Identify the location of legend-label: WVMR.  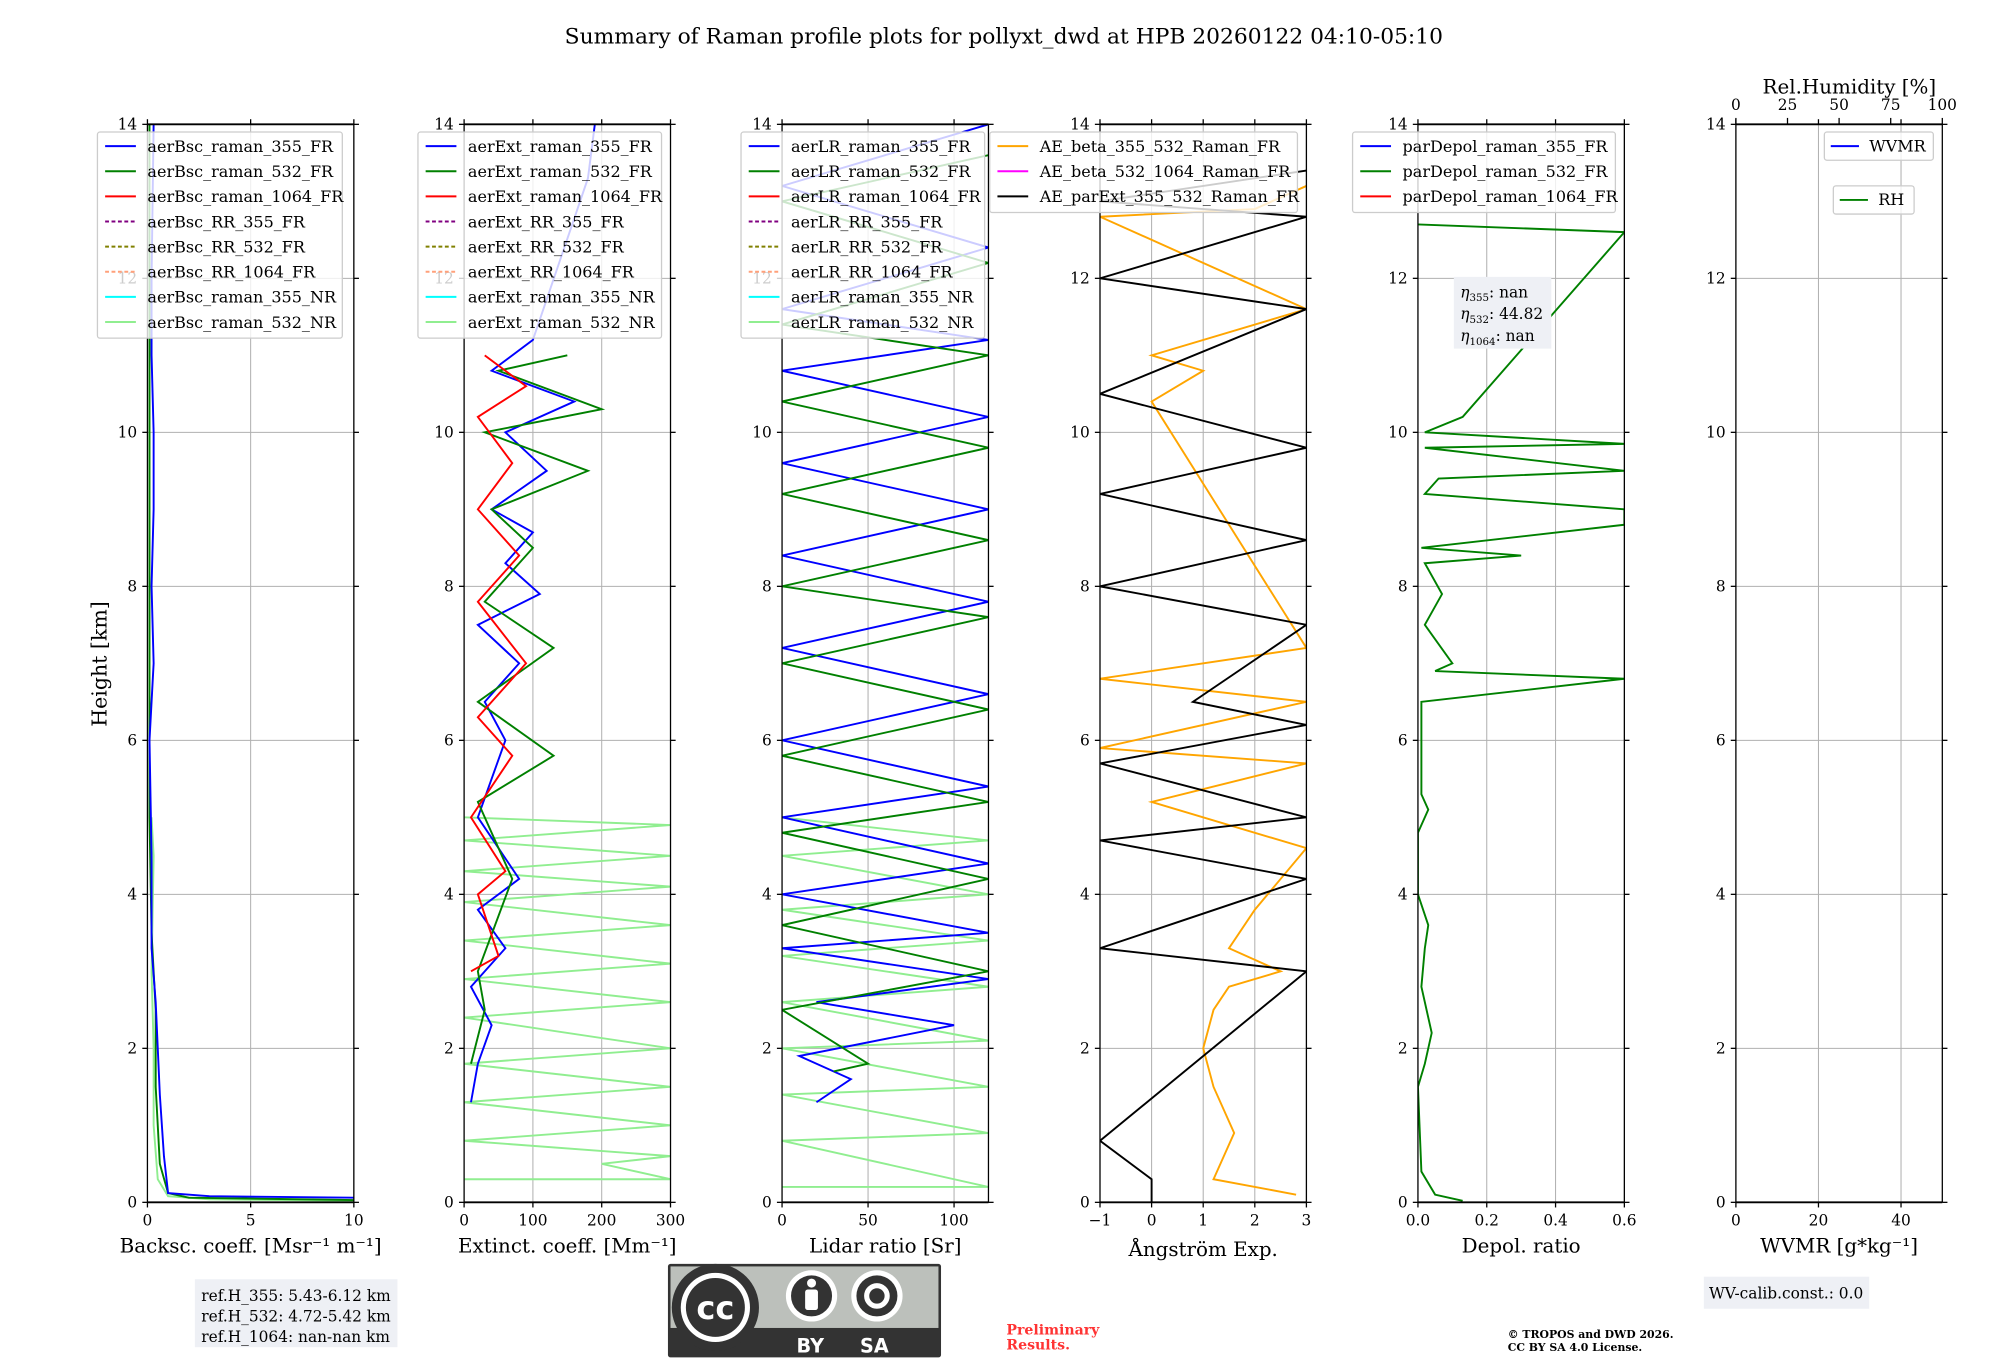
(1897, 145).